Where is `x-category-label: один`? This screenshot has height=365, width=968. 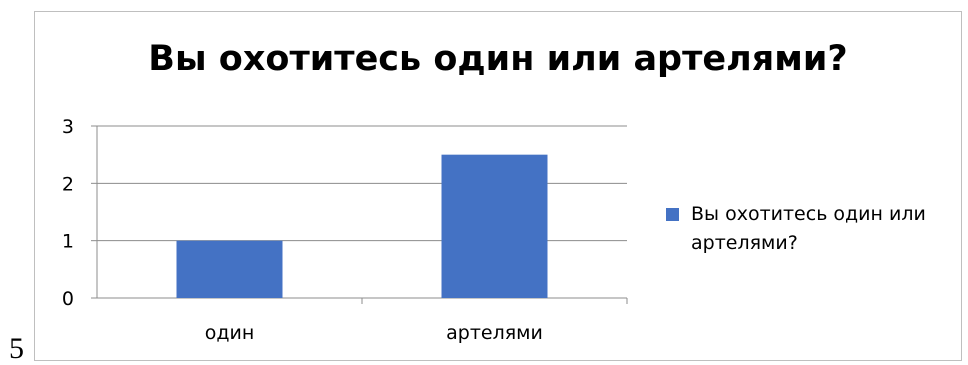 x-category-label: один is located at coordinates (230, 333).